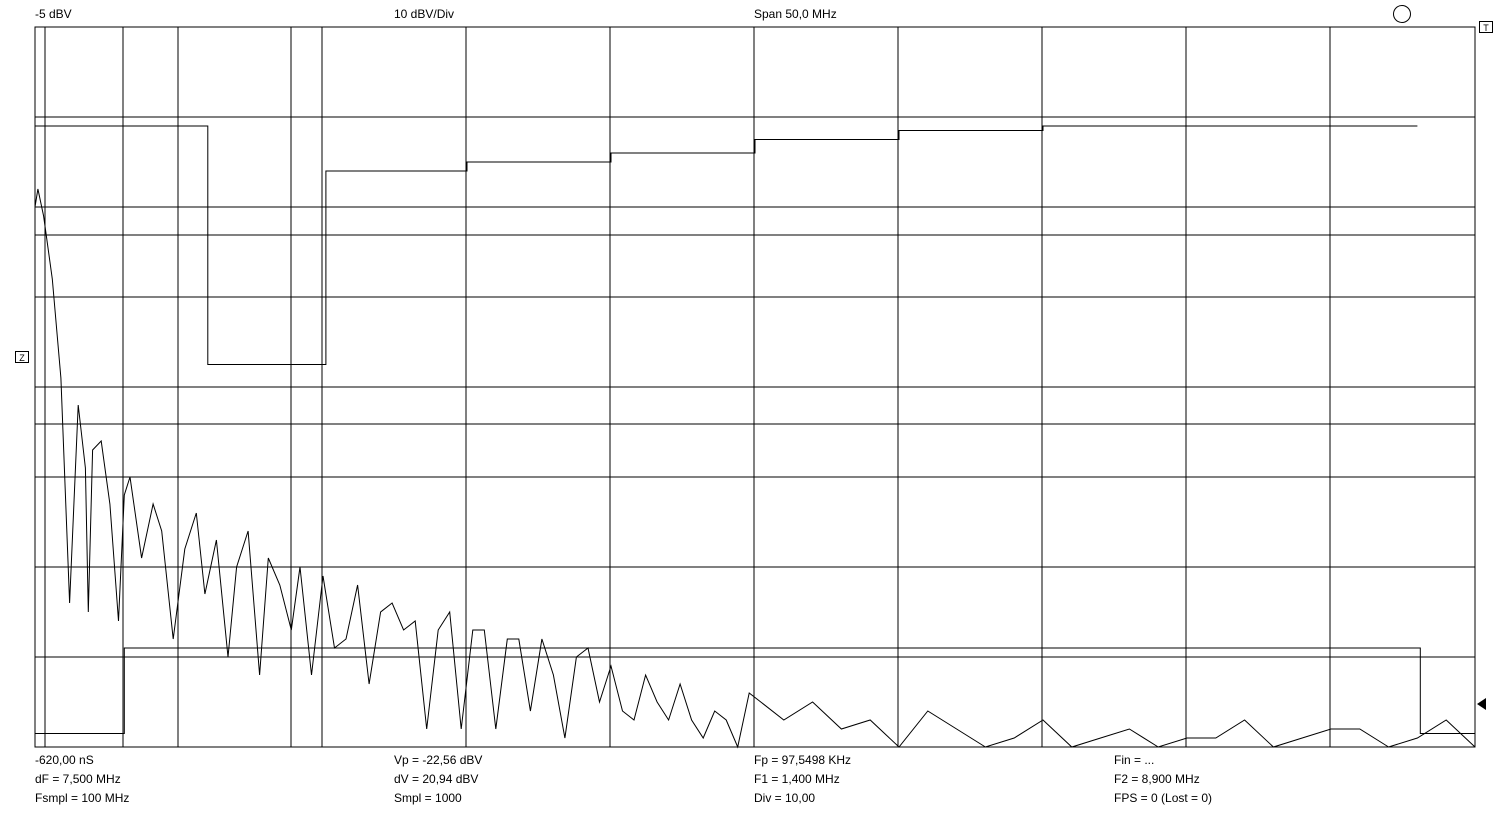 The width and height of the screenshot is (1506, 813). Describe the element at coordinates (53, 14) in the screenshot. I see `ref-level-label: -5 dBV` at that location.